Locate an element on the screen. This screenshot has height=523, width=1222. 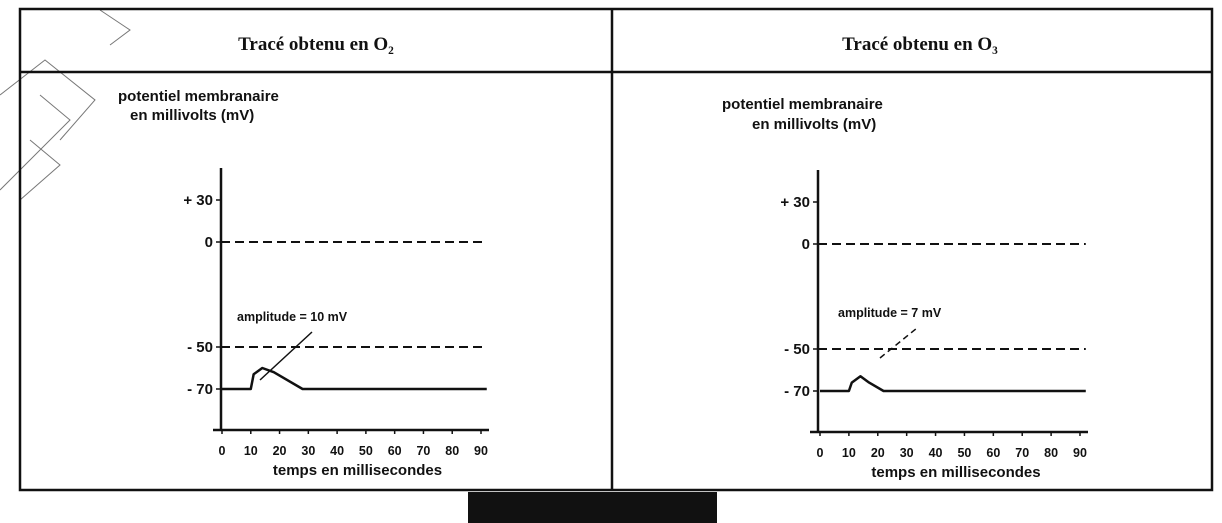
amplitude-annotation: amplitude = 10 mV is located at coordinates (292, 317).